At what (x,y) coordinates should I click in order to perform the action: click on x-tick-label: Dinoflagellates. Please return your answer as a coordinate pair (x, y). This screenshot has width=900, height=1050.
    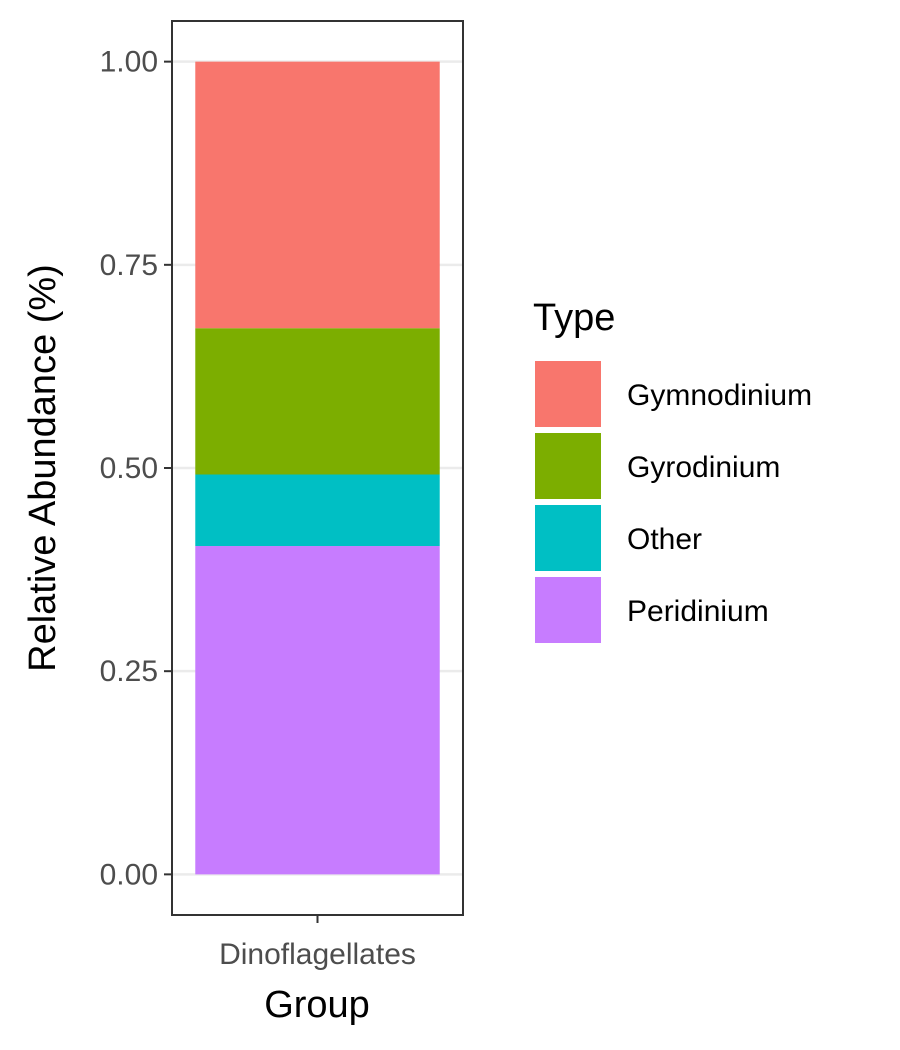
    Looking at the image, I should click on (317, 954).